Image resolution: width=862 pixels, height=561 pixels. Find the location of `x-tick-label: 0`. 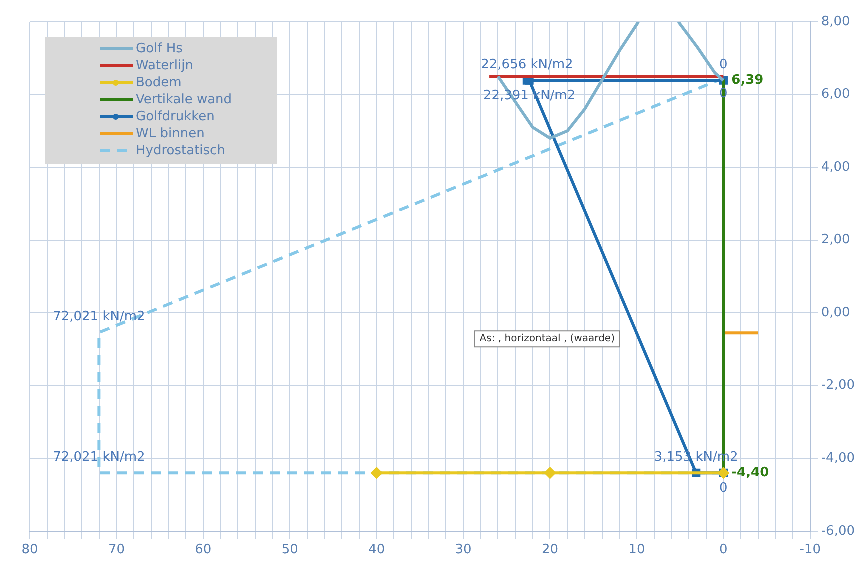

x-tick-label: 0 is located at coordinates (724, 550).